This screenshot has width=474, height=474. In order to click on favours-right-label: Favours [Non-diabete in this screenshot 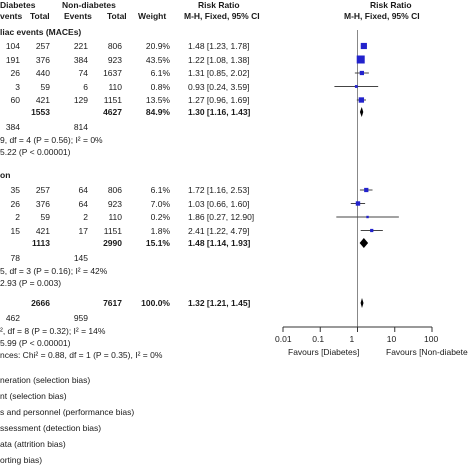, I will do `click(427, 352)`.